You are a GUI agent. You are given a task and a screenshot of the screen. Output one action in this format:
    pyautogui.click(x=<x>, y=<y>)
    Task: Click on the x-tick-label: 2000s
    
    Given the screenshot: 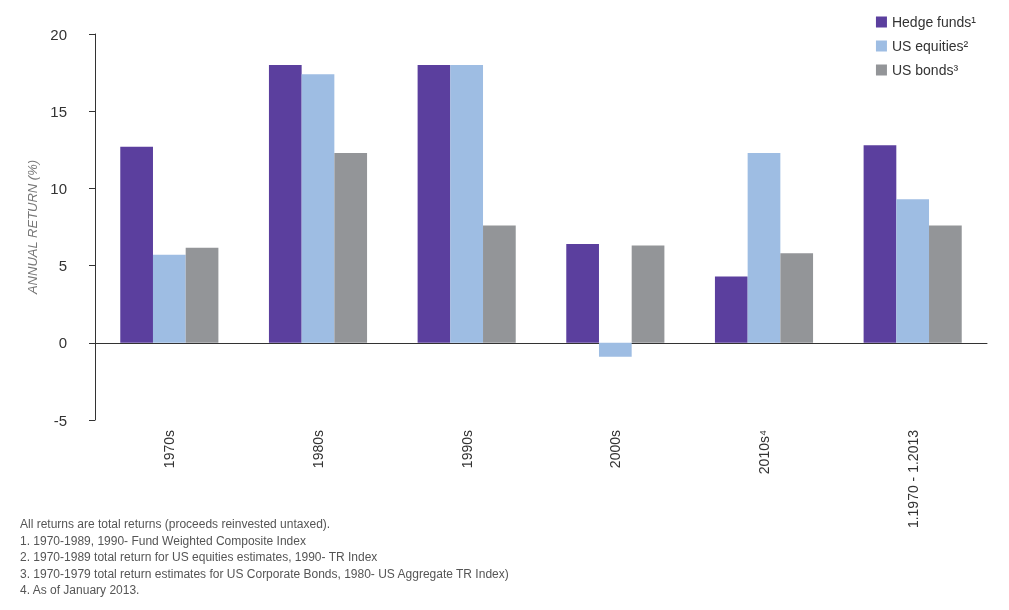 What is the action you would take?
    pyautogui.click(x=615, y=449)
    